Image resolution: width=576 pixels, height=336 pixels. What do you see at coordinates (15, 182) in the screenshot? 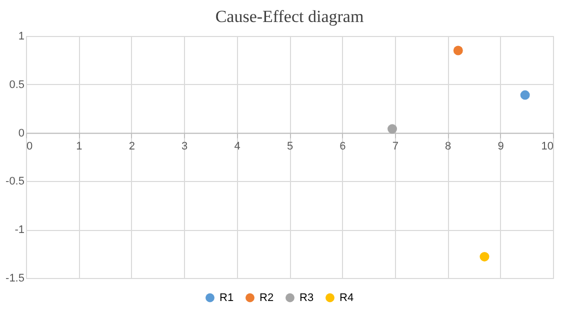
I see `y-tick-label: -0.5` at bounding box center [15, 182].